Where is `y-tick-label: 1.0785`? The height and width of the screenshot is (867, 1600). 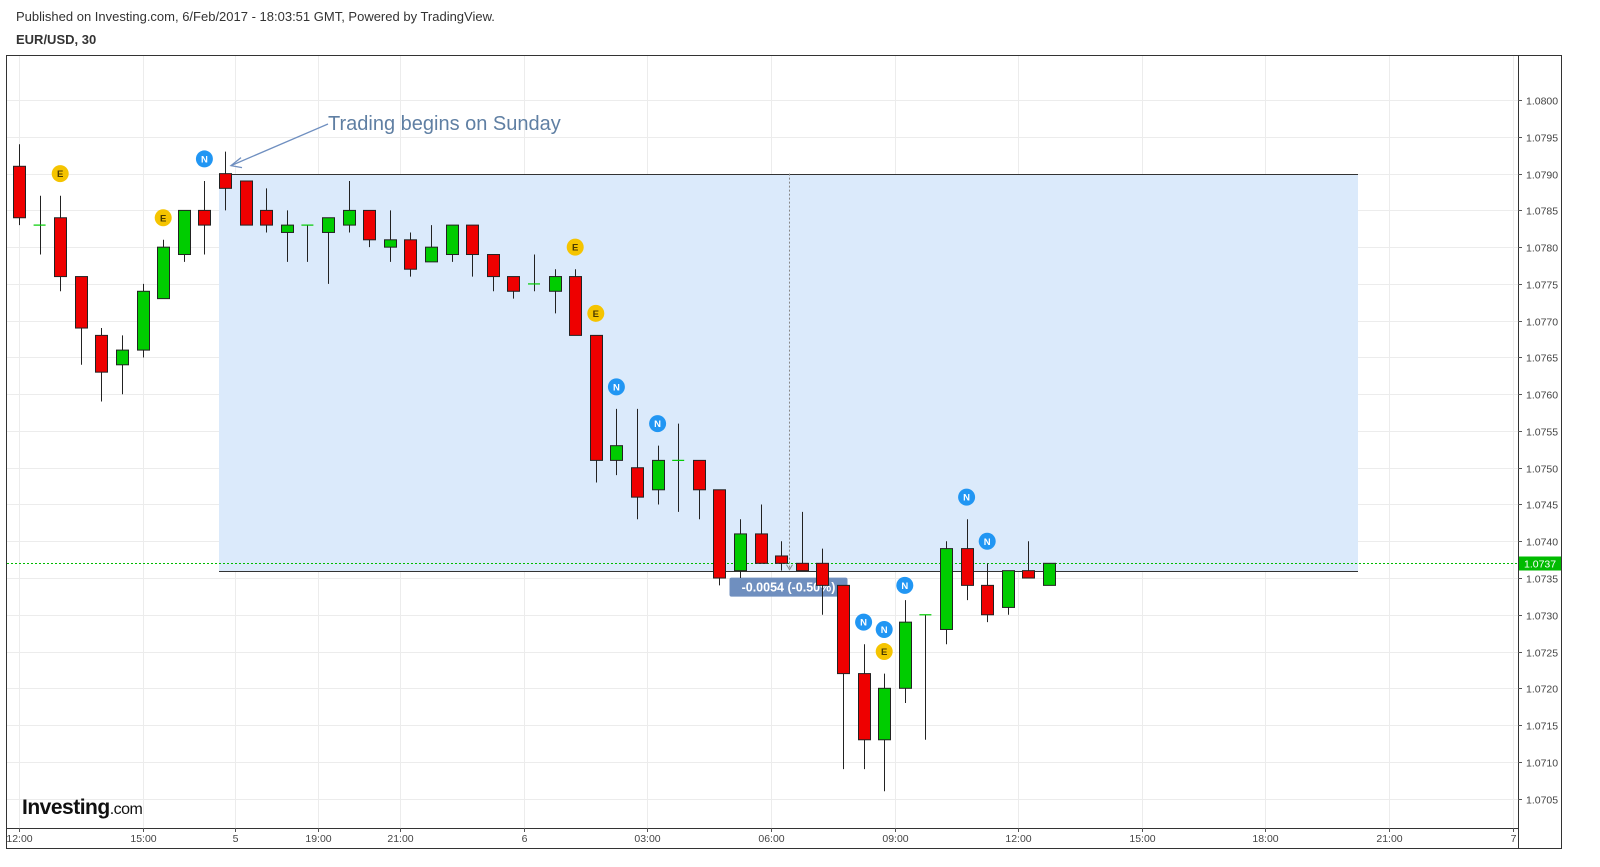 y-tick-label: 1.0785 is located at coordinates (1542, 212).